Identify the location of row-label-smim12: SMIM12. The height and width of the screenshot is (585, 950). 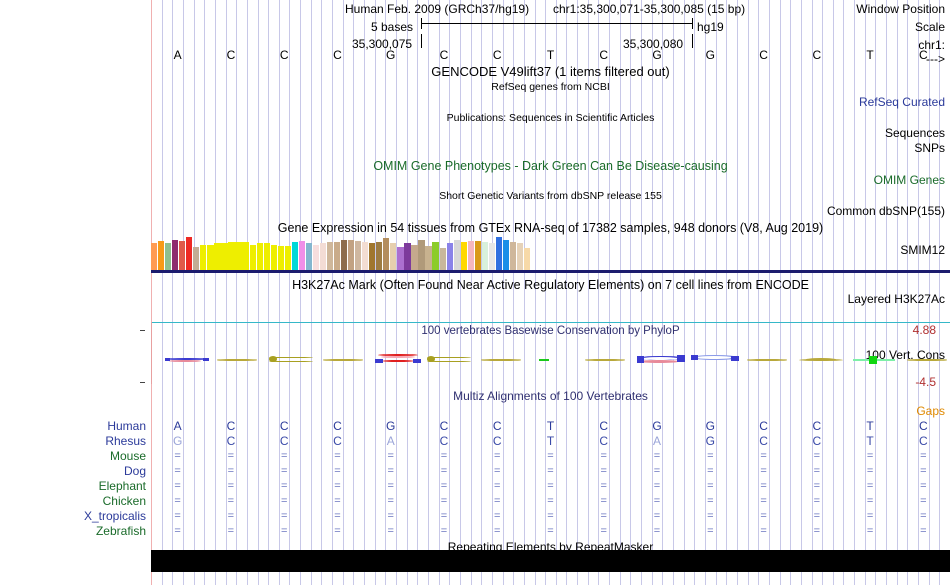
(922, 250).